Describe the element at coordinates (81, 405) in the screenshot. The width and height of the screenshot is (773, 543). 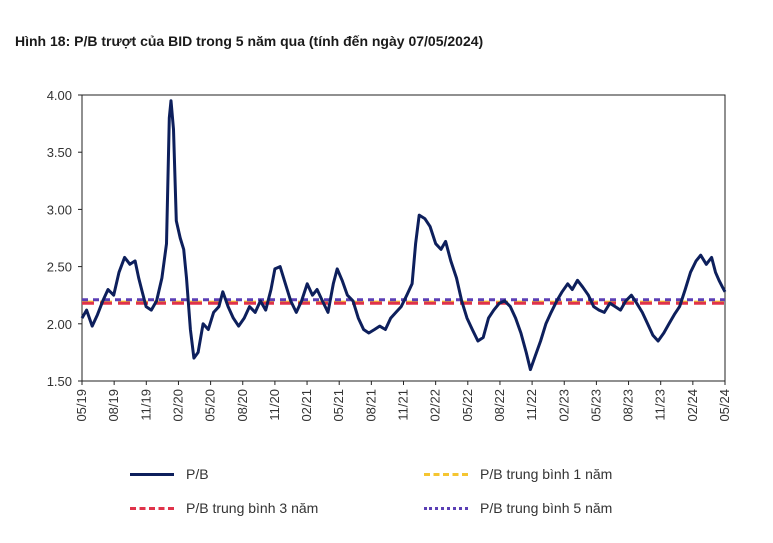
I see `x-tick-label: 05/19` at that location.